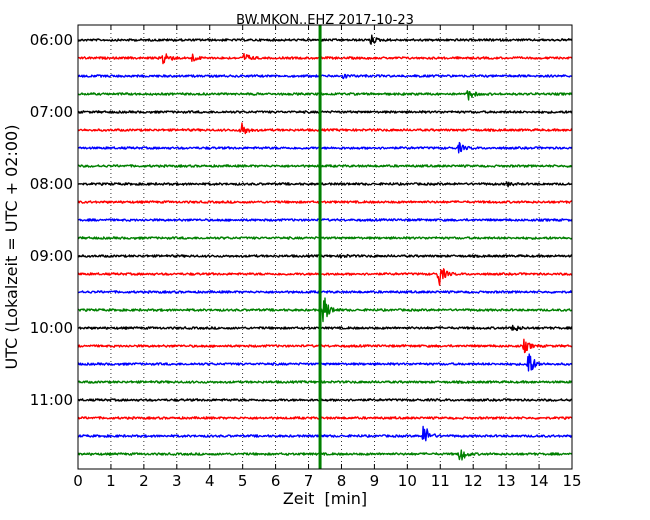 This screenshot has height=520, width=650. Describe the element at coordinates (506, 481) in the screenshot. I see `x-tick-label: 13` at that location.